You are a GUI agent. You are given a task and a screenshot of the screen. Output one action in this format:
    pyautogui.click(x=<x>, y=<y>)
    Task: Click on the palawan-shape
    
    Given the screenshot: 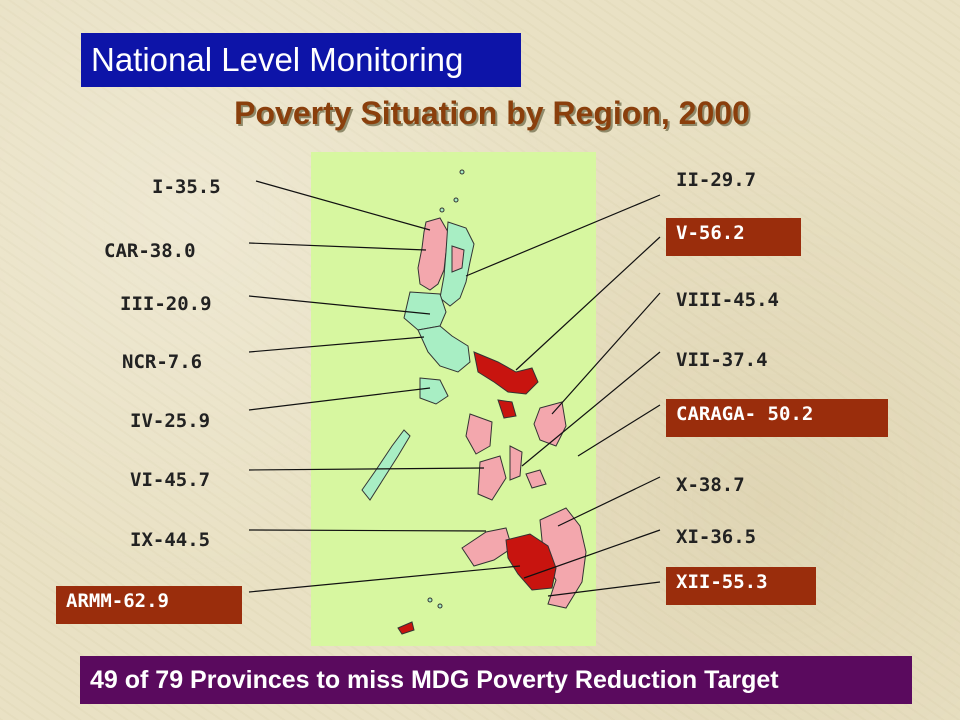 What is the action you would take?
    pyautogui.click(x=386, y=465)
    